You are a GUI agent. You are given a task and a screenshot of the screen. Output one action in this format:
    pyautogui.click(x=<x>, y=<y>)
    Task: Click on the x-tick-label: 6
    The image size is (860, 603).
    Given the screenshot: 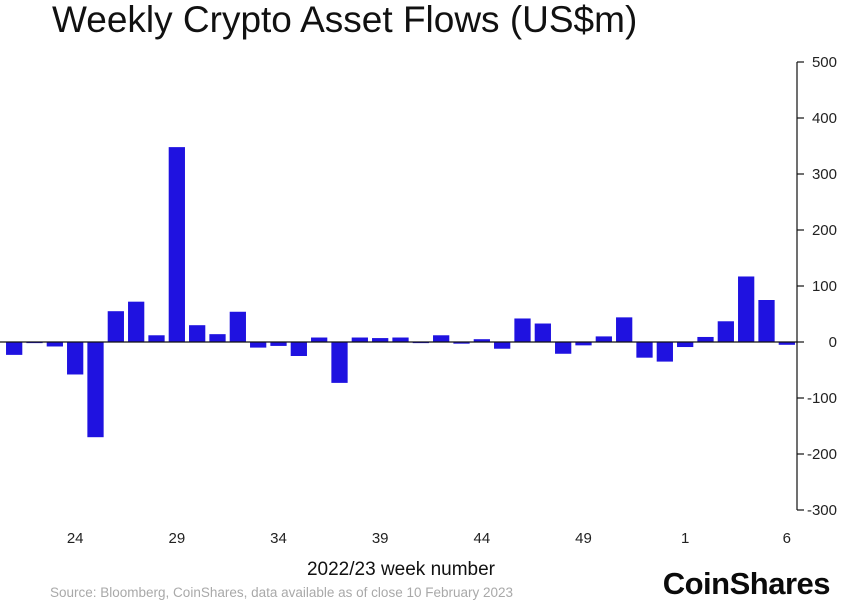 What is the action you would take?
    pyautogui.click(x=787, y=538)
    